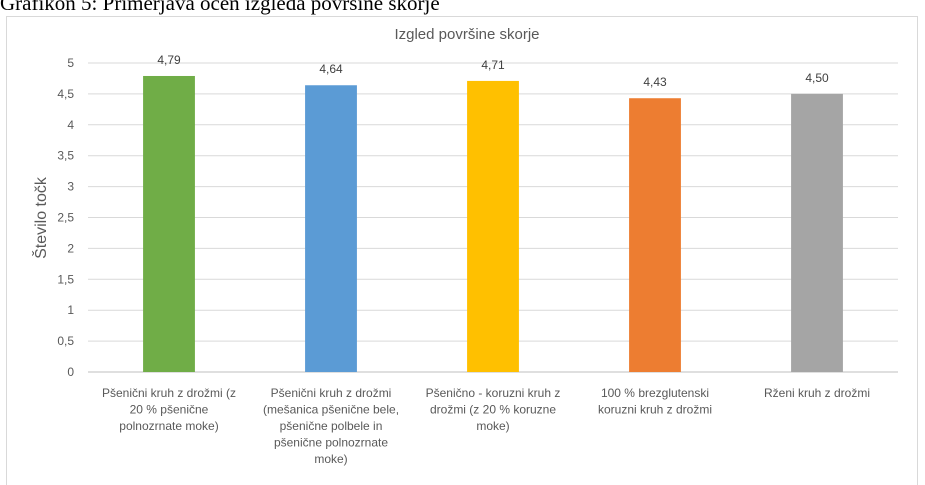 Image resolution: width=925 pixels, height=485 pixels. I want to click on y-tick-label: 0, so click(70, 372).